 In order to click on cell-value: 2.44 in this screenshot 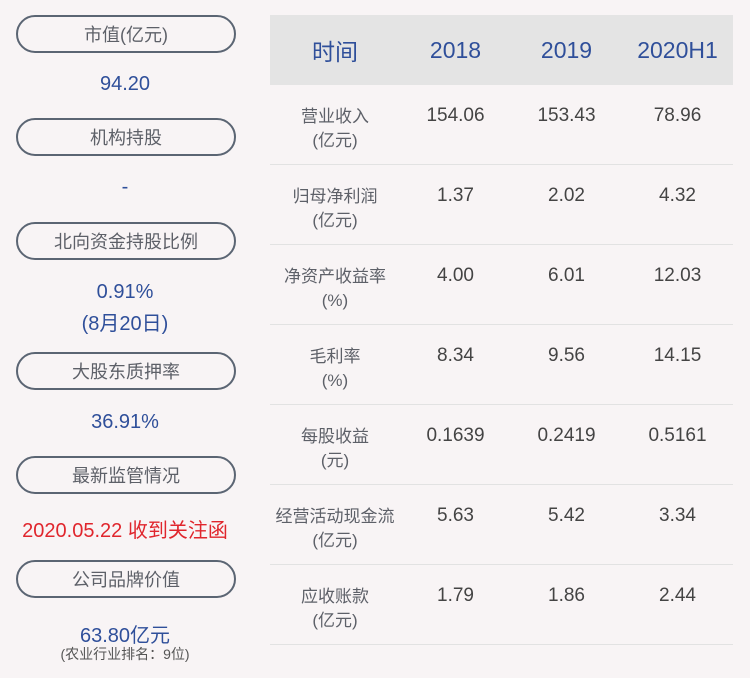, I will do `click(677, 595)`.